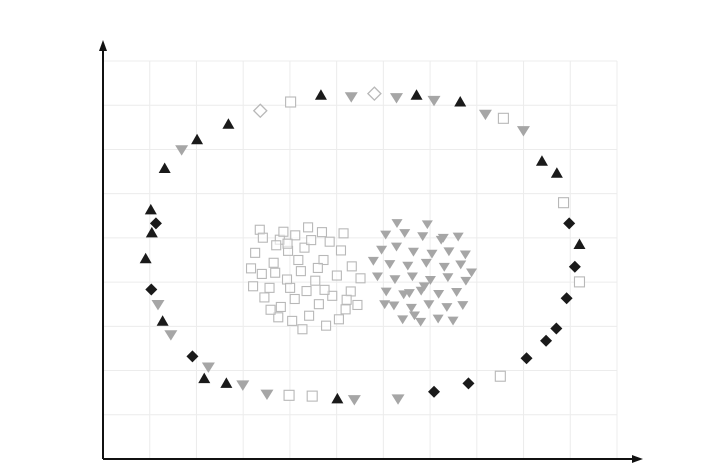 The image size is (718, 474). I want to click on x-axis-arrow, so click(637, 459).